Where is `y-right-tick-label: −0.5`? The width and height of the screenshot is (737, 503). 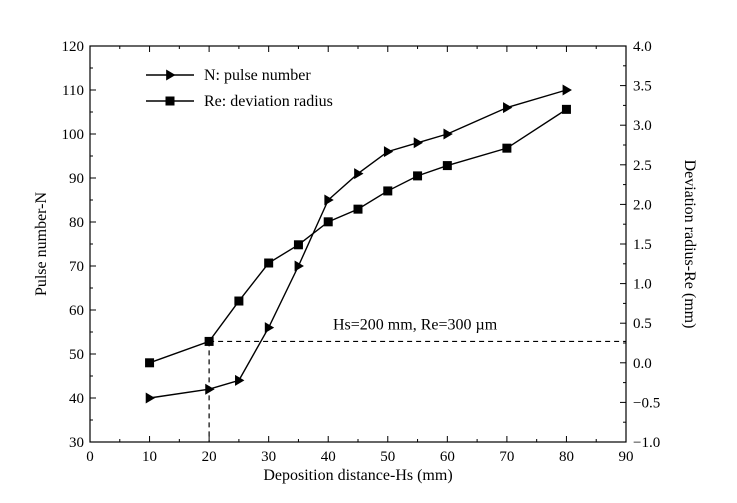
y-right-tick-label: −0.5 is located at coordinates (646, 403).